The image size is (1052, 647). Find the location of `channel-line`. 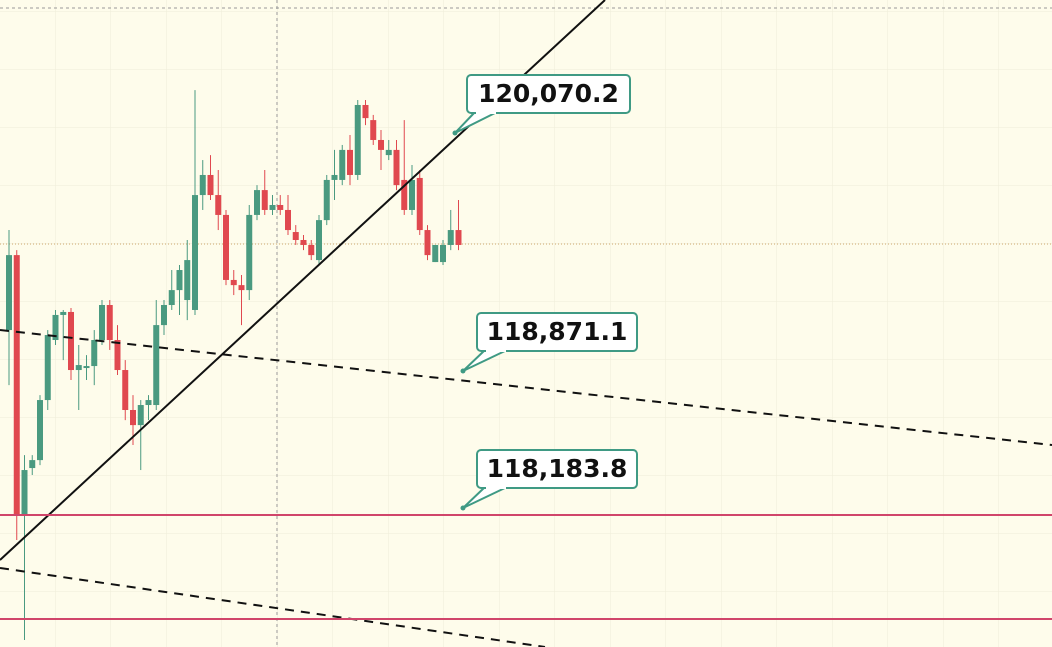

channel-line is located at coordinates (273, 607).